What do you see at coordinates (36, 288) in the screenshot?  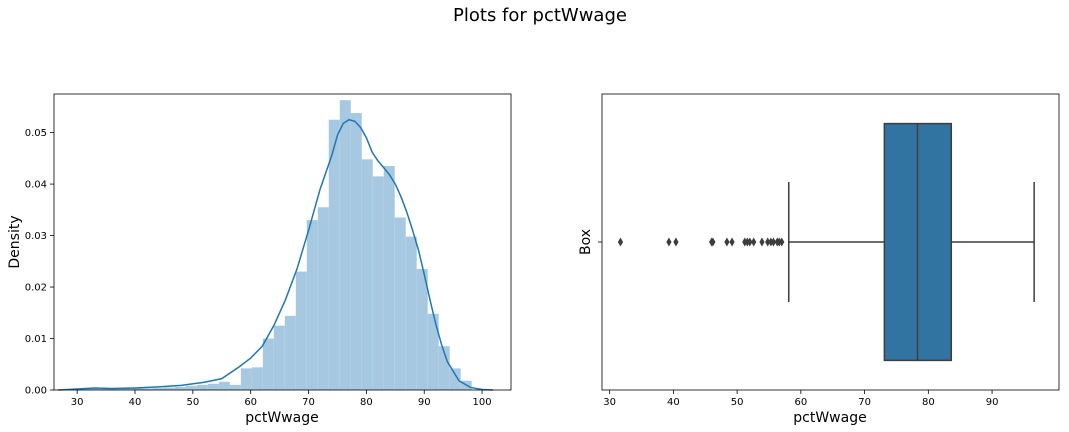 I see `y-tick-label: 0.02` at bounding box center [36, 288].